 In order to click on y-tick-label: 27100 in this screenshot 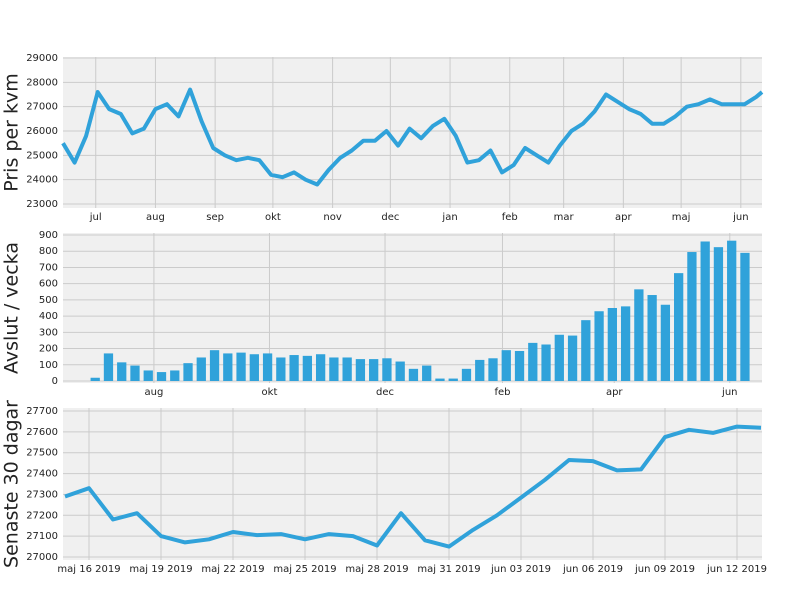, I will do `click(42, 536)`.